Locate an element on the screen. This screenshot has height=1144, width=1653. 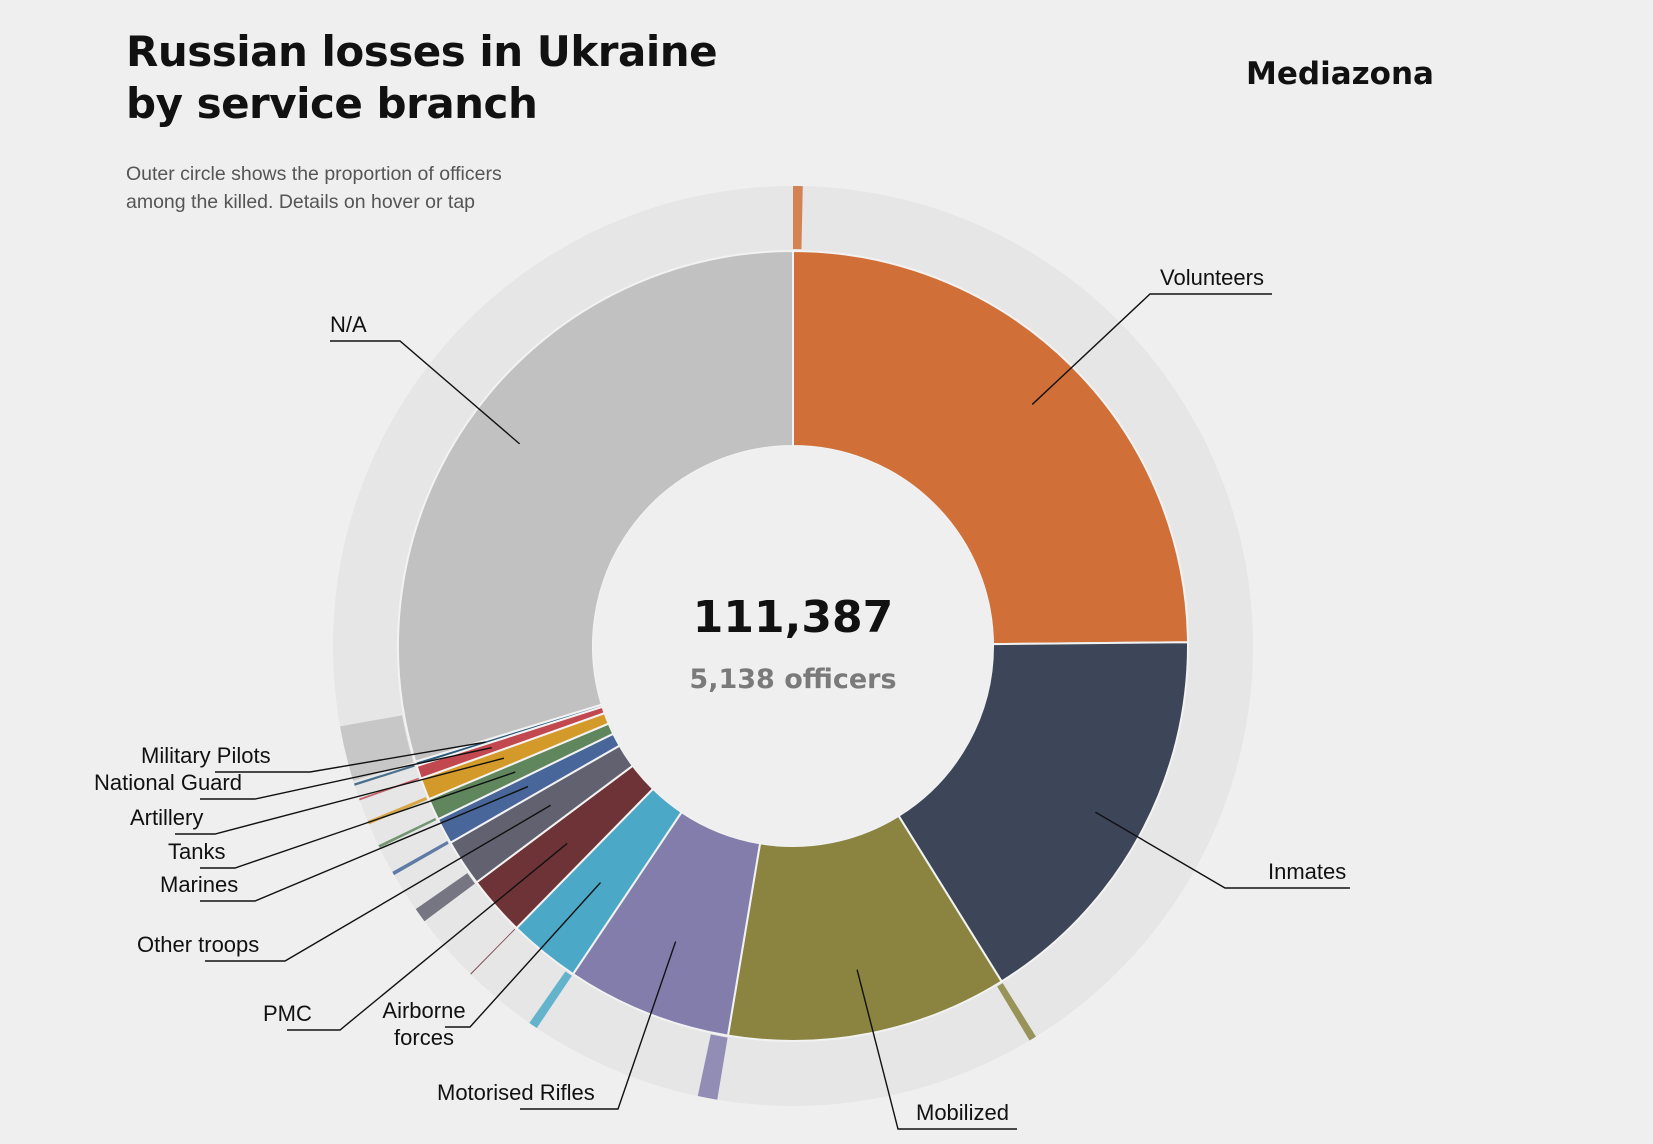
label-airborne-forces: Airborne forces is located at coordinates (423, 1024).